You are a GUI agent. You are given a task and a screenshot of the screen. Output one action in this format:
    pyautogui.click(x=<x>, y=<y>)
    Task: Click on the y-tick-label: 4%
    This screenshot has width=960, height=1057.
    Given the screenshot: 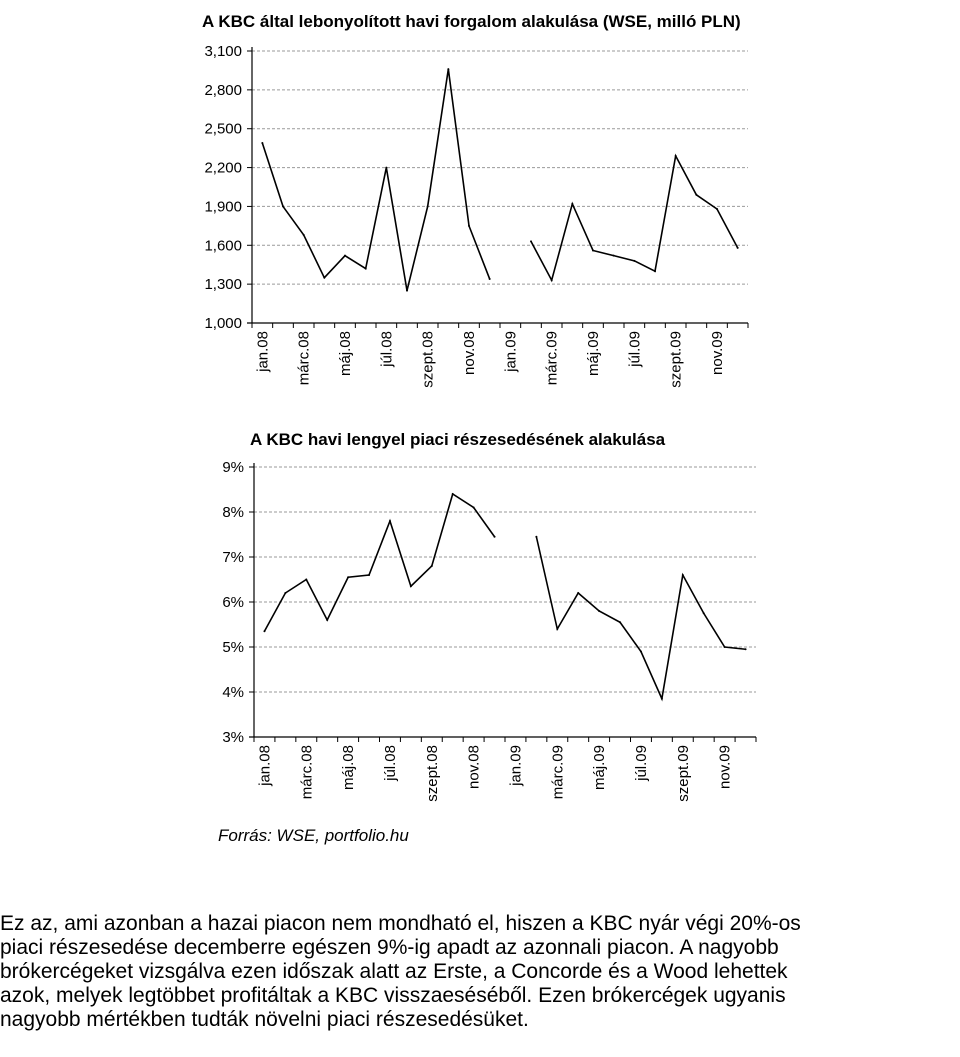 What is the action you would take?
    pyautogui.click(x=233, y=692)
    